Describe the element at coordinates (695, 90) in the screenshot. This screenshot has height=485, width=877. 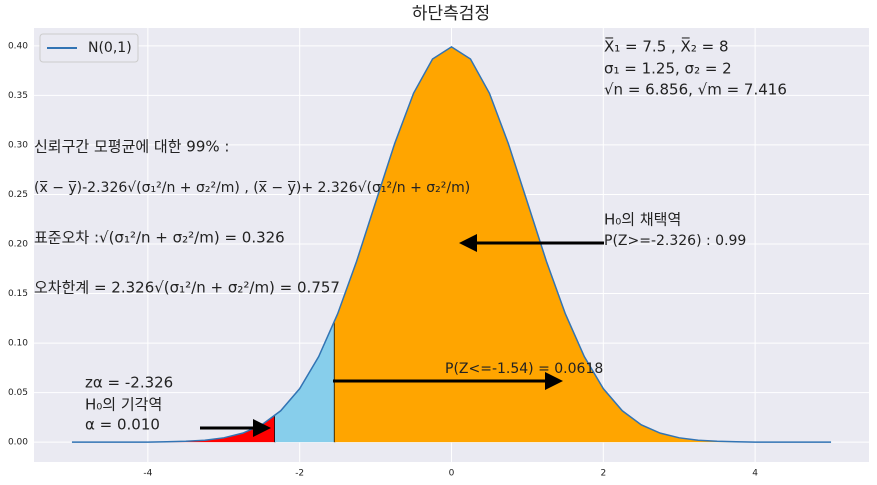
I see `annotation: √n = 6.856, √m = 7.416` at that location.